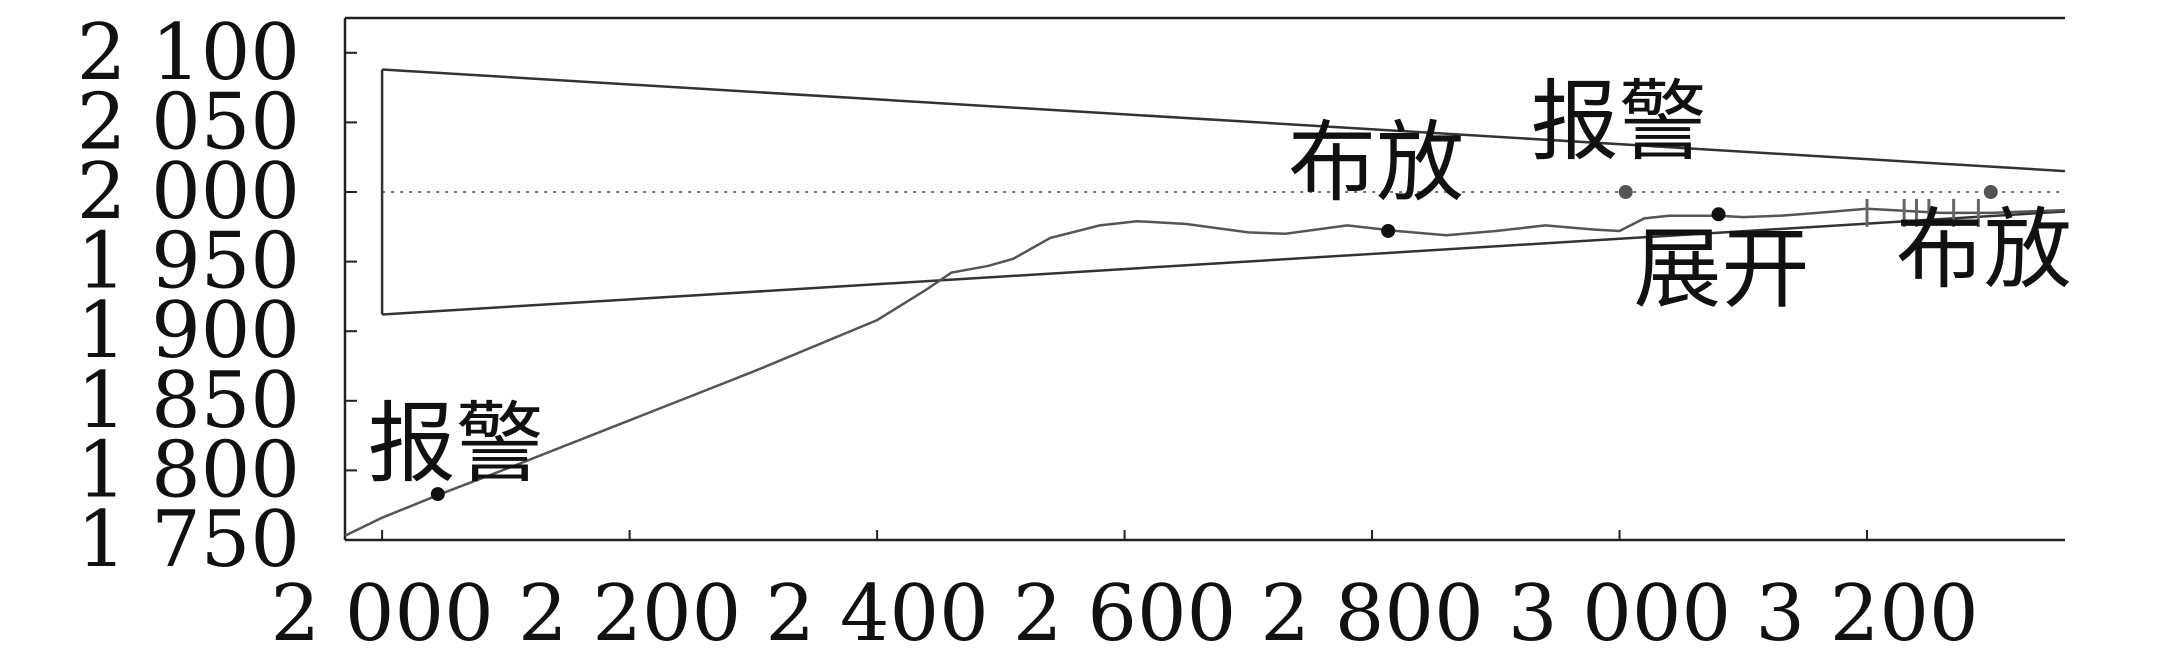 This screenshot has width=2167, height=650. What do you see at coordinates (1866, 609) in the screenshot?
I see `x-tick-label: 3 200` at bounding box center [1866, 609].